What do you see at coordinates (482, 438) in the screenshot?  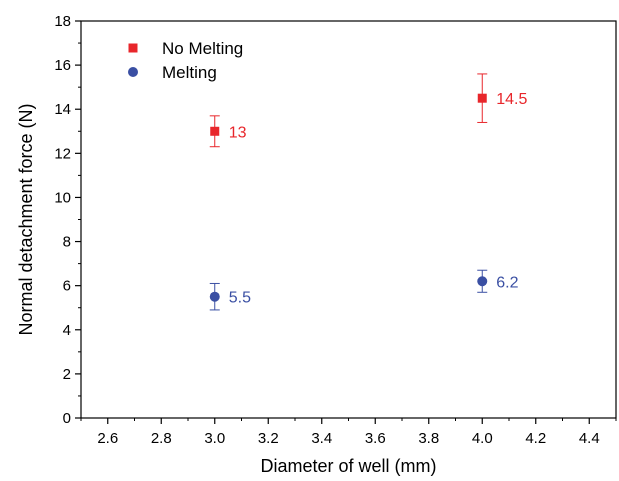 I see `x-tick-label: 4.0` at bounding box center [482, 438].